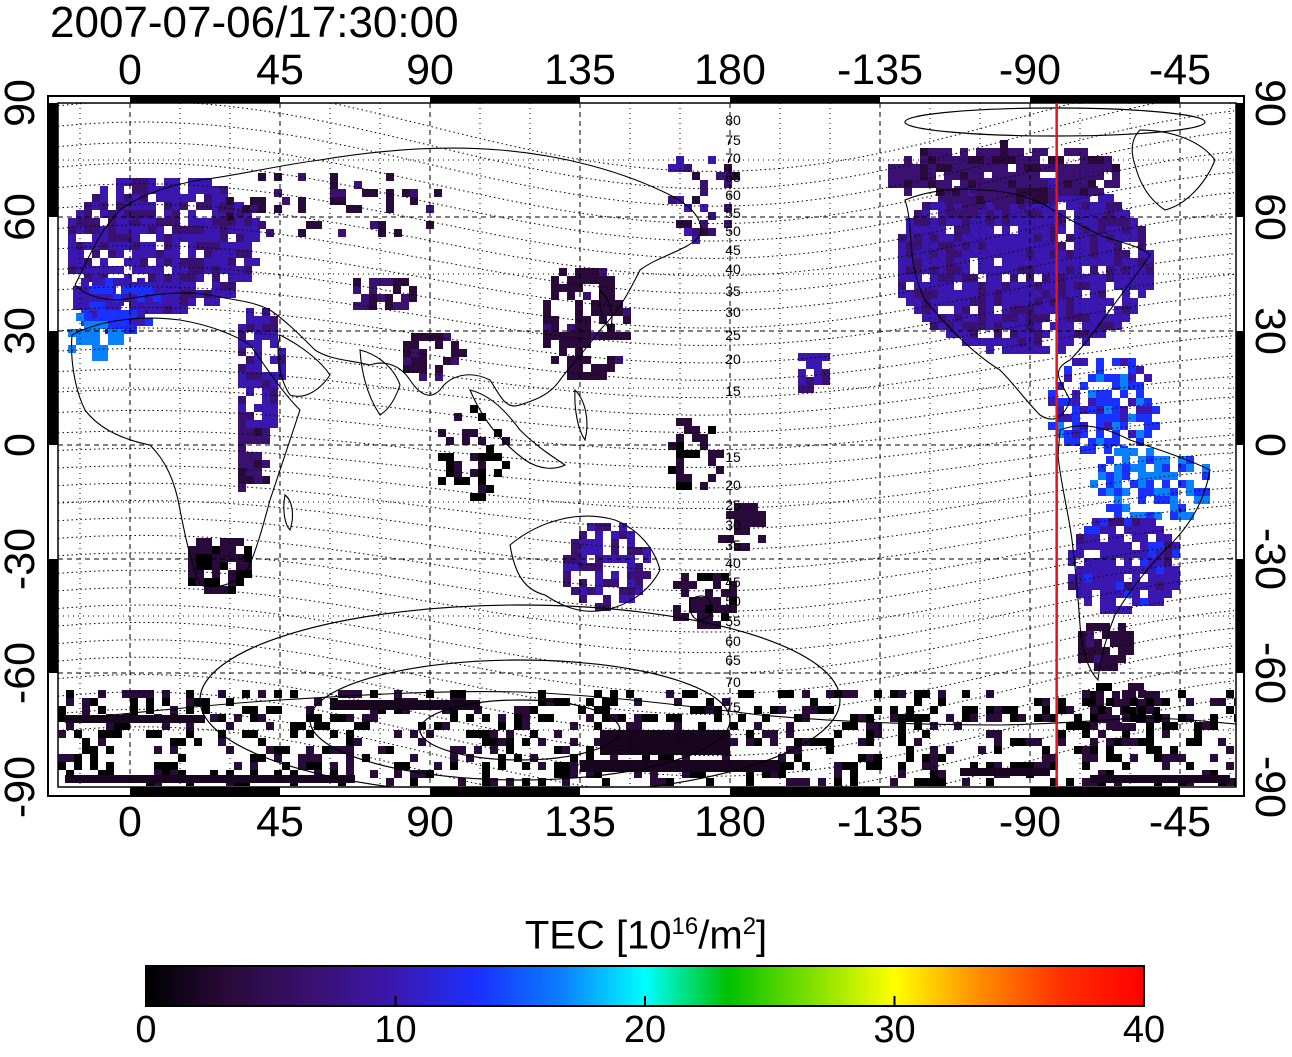 The image size is (1292, 1057). What do you see at coordinates (733, 545) in the screenshot?
I see `contour-label: 35` at bounding box center [733, 545].